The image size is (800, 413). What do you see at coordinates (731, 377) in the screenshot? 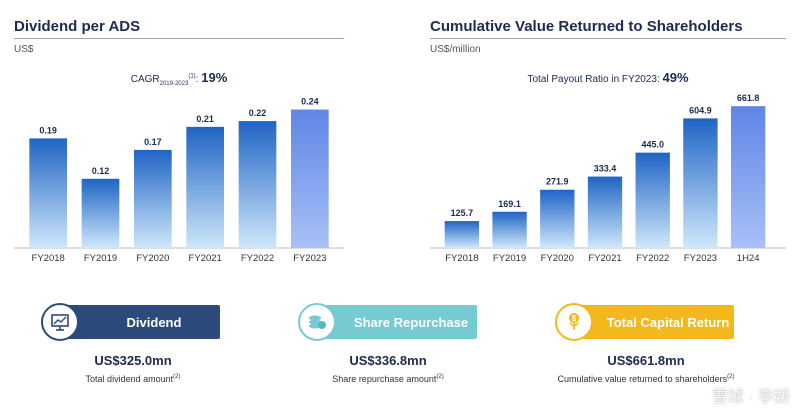
I see `total-capital-return-footnote: (2)` at bounding box center [731, 377].